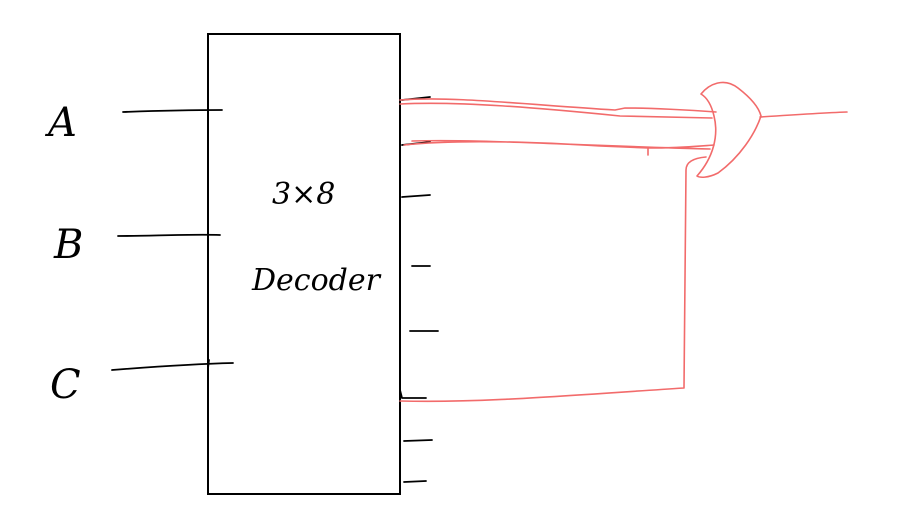 This screenshot has height=517, width=911. What do you see at coordinates (303, 194) in the screenshot?
I see `decoder-size-label: 3×8` at bounding box center [303, 194].